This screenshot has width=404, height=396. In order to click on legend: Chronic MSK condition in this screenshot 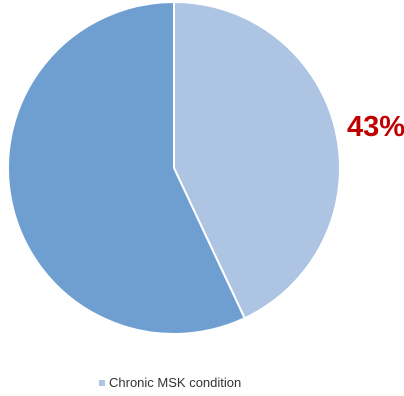, I will do `click(170, 382)`.